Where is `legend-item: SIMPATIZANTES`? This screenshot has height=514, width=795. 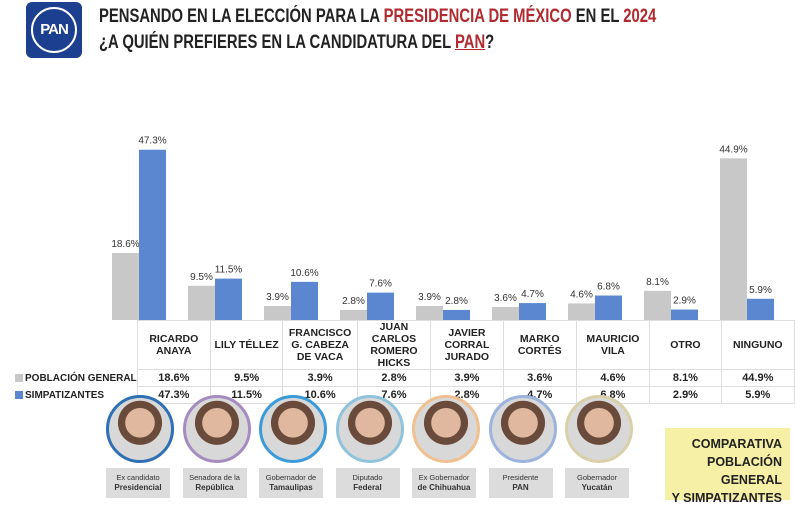
legend-item: SIMPATIZANTES is located at coordinates (76, 395).